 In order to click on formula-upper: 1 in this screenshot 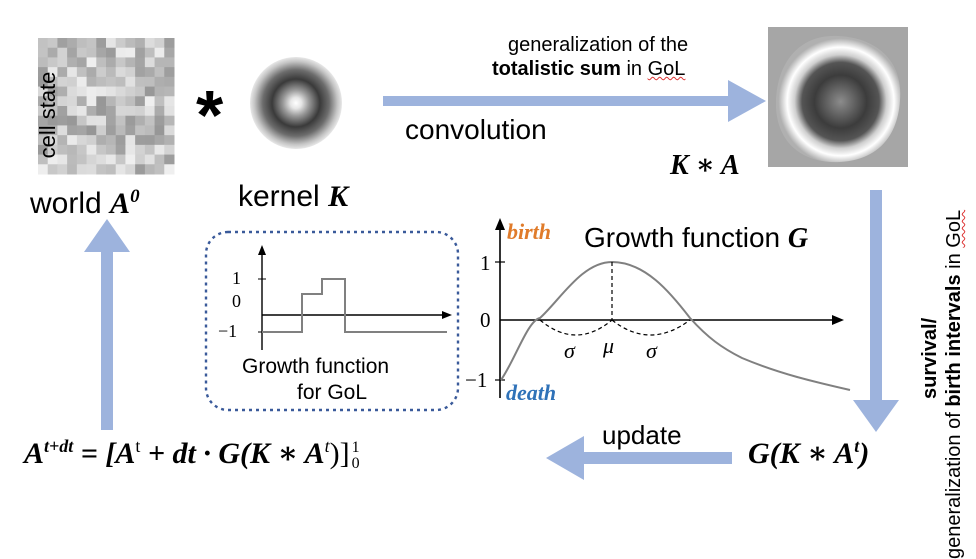, I will do `click(355, 448)`.